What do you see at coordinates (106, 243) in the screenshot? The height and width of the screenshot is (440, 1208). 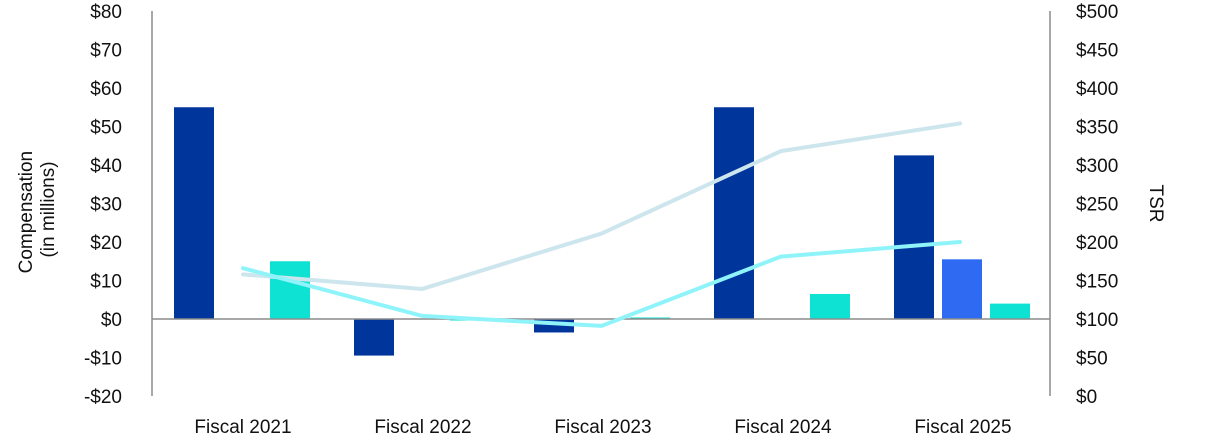 I see `left-tick-label: $20` at bounding box center [106, 243].